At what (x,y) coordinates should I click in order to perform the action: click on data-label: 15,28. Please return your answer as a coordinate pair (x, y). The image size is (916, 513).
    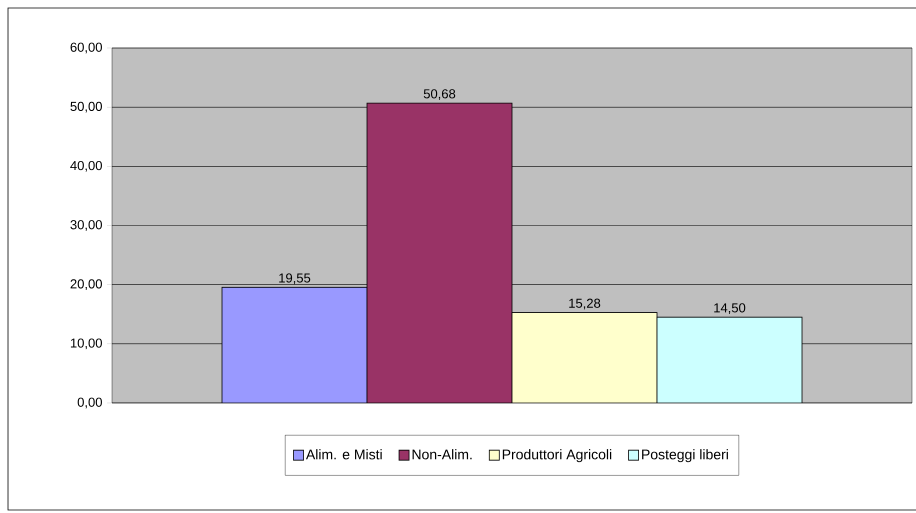
    Looking at the image, I should click on (584, 304).